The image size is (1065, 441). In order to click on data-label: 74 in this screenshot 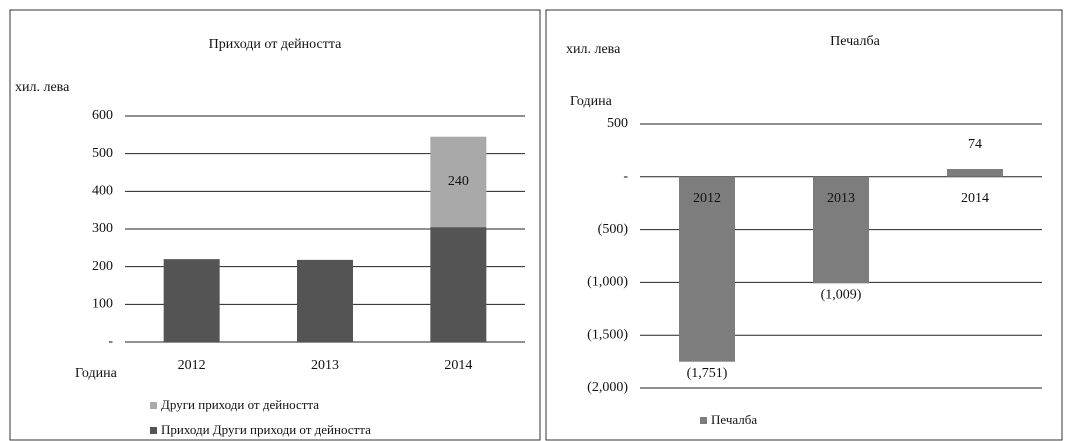, I will do `click(975, 144)`.